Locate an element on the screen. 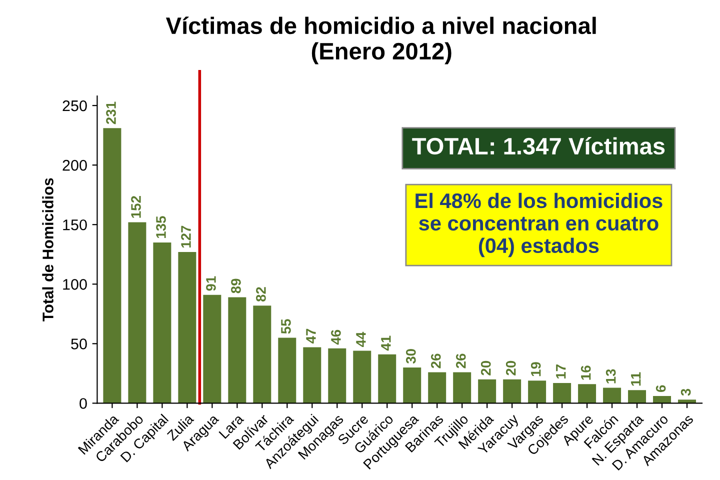 The width and height of the screenshot is (720, 480). annotation: TOTAL: 1.347 Víctimas is located at coordinates (538, 146).